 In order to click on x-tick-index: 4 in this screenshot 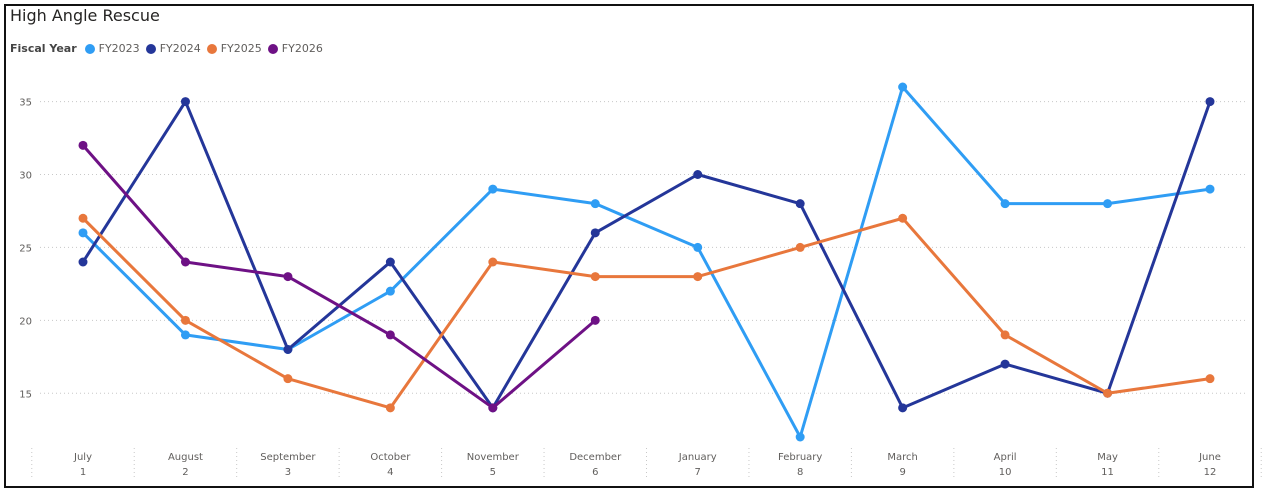, I will do `click(390, 472)`.